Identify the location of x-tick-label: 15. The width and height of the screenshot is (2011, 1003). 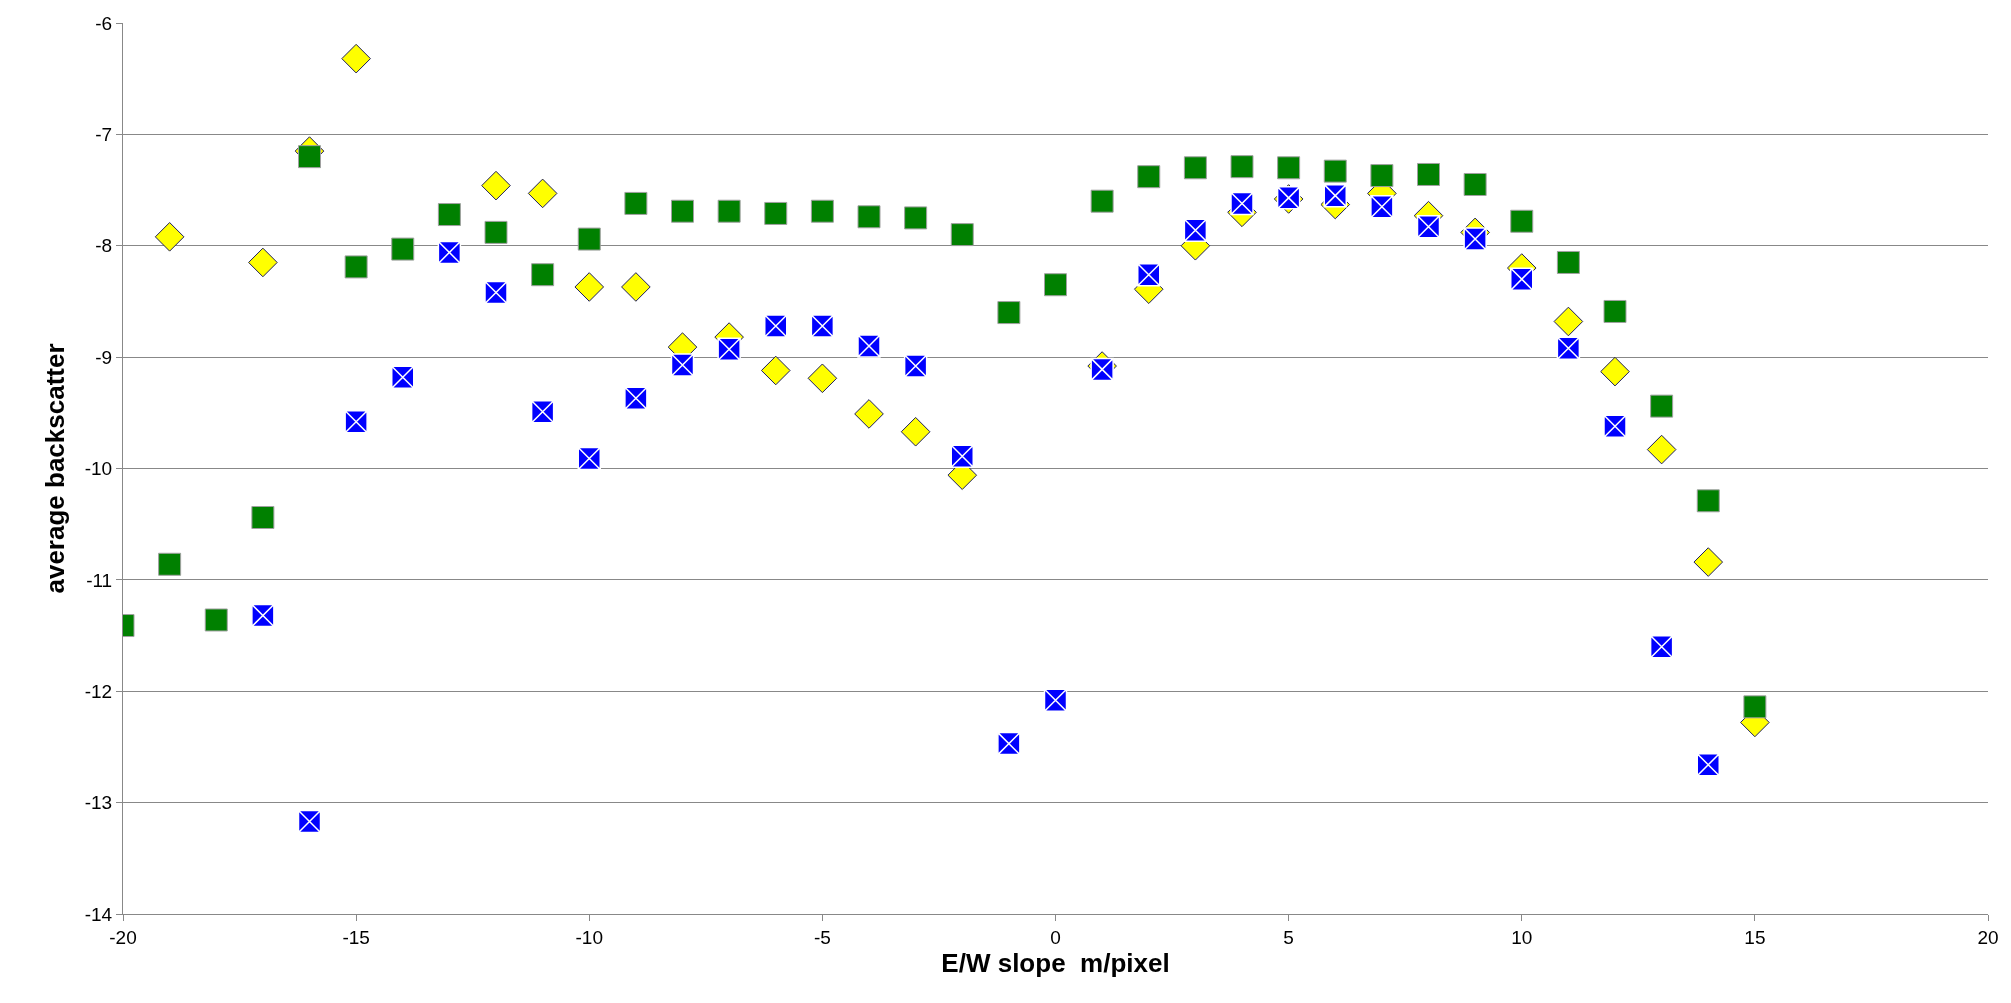
(1755, 937).